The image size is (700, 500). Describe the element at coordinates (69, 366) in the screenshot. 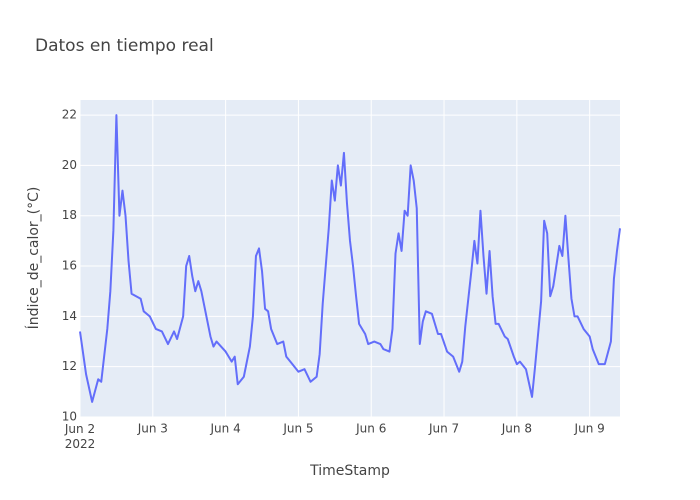

I see `y-tick-label: 12` at that location.